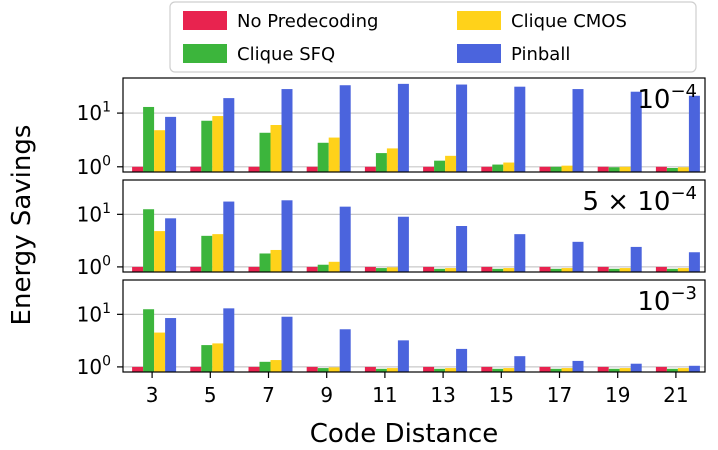 Image resolution: width=718 pixels, height=450 pixels. Describe the element at coordinates (479, 53) in the screenshot. I see `legend-swatch-pinball` at that location.